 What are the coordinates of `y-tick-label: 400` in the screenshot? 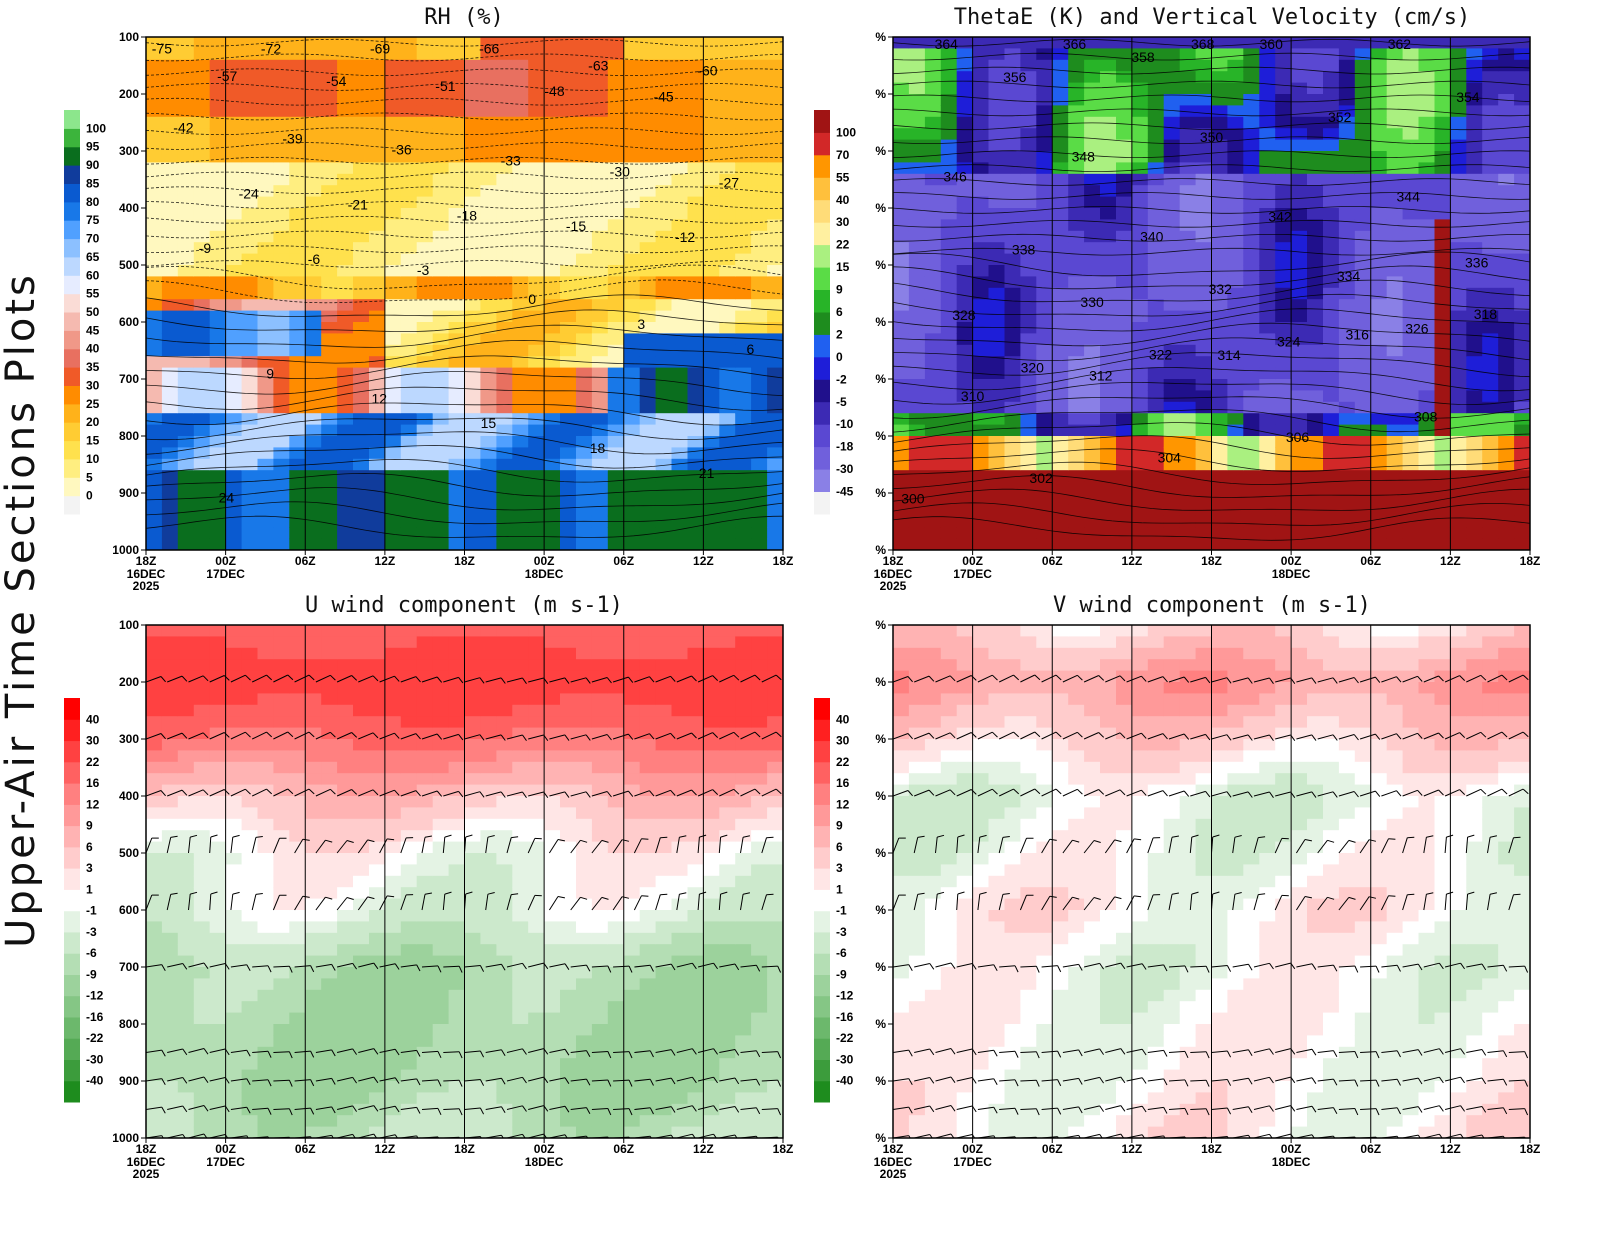 It's located at (129, 208).